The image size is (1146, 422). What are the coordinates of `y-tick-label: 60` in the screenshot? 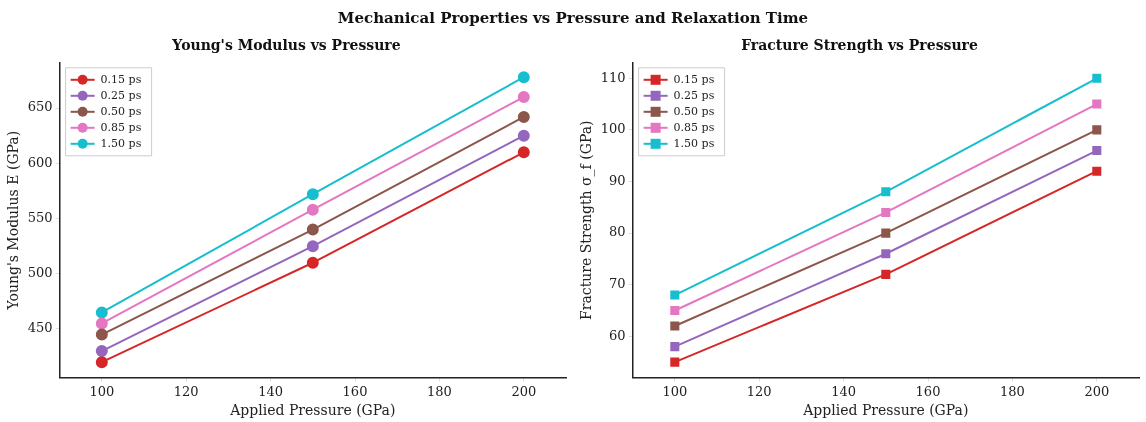 It's located at (617, 335).